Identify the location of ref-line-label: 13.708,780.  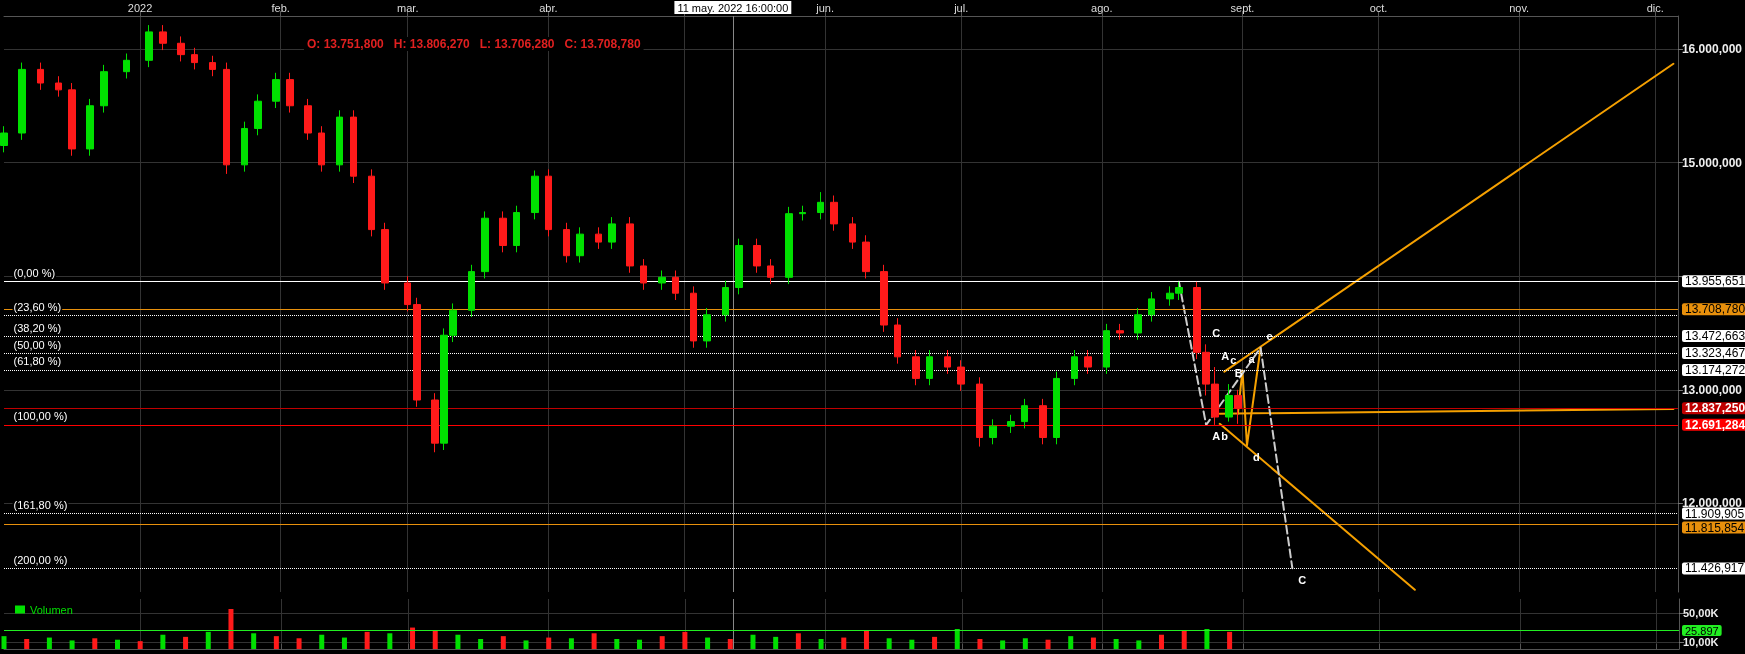
(1715, 309).